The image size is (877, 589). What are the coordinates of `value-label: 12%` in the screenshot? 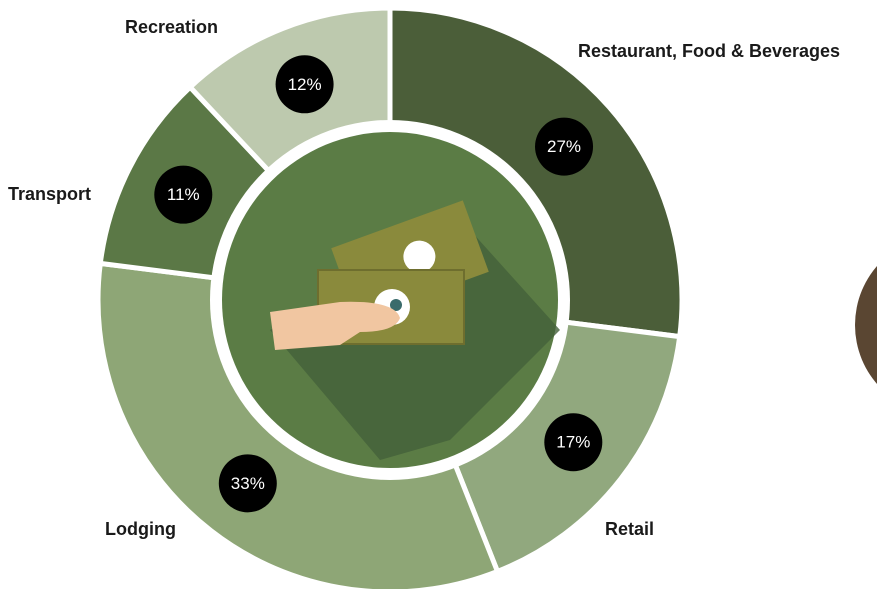 It's located at (305, 84).